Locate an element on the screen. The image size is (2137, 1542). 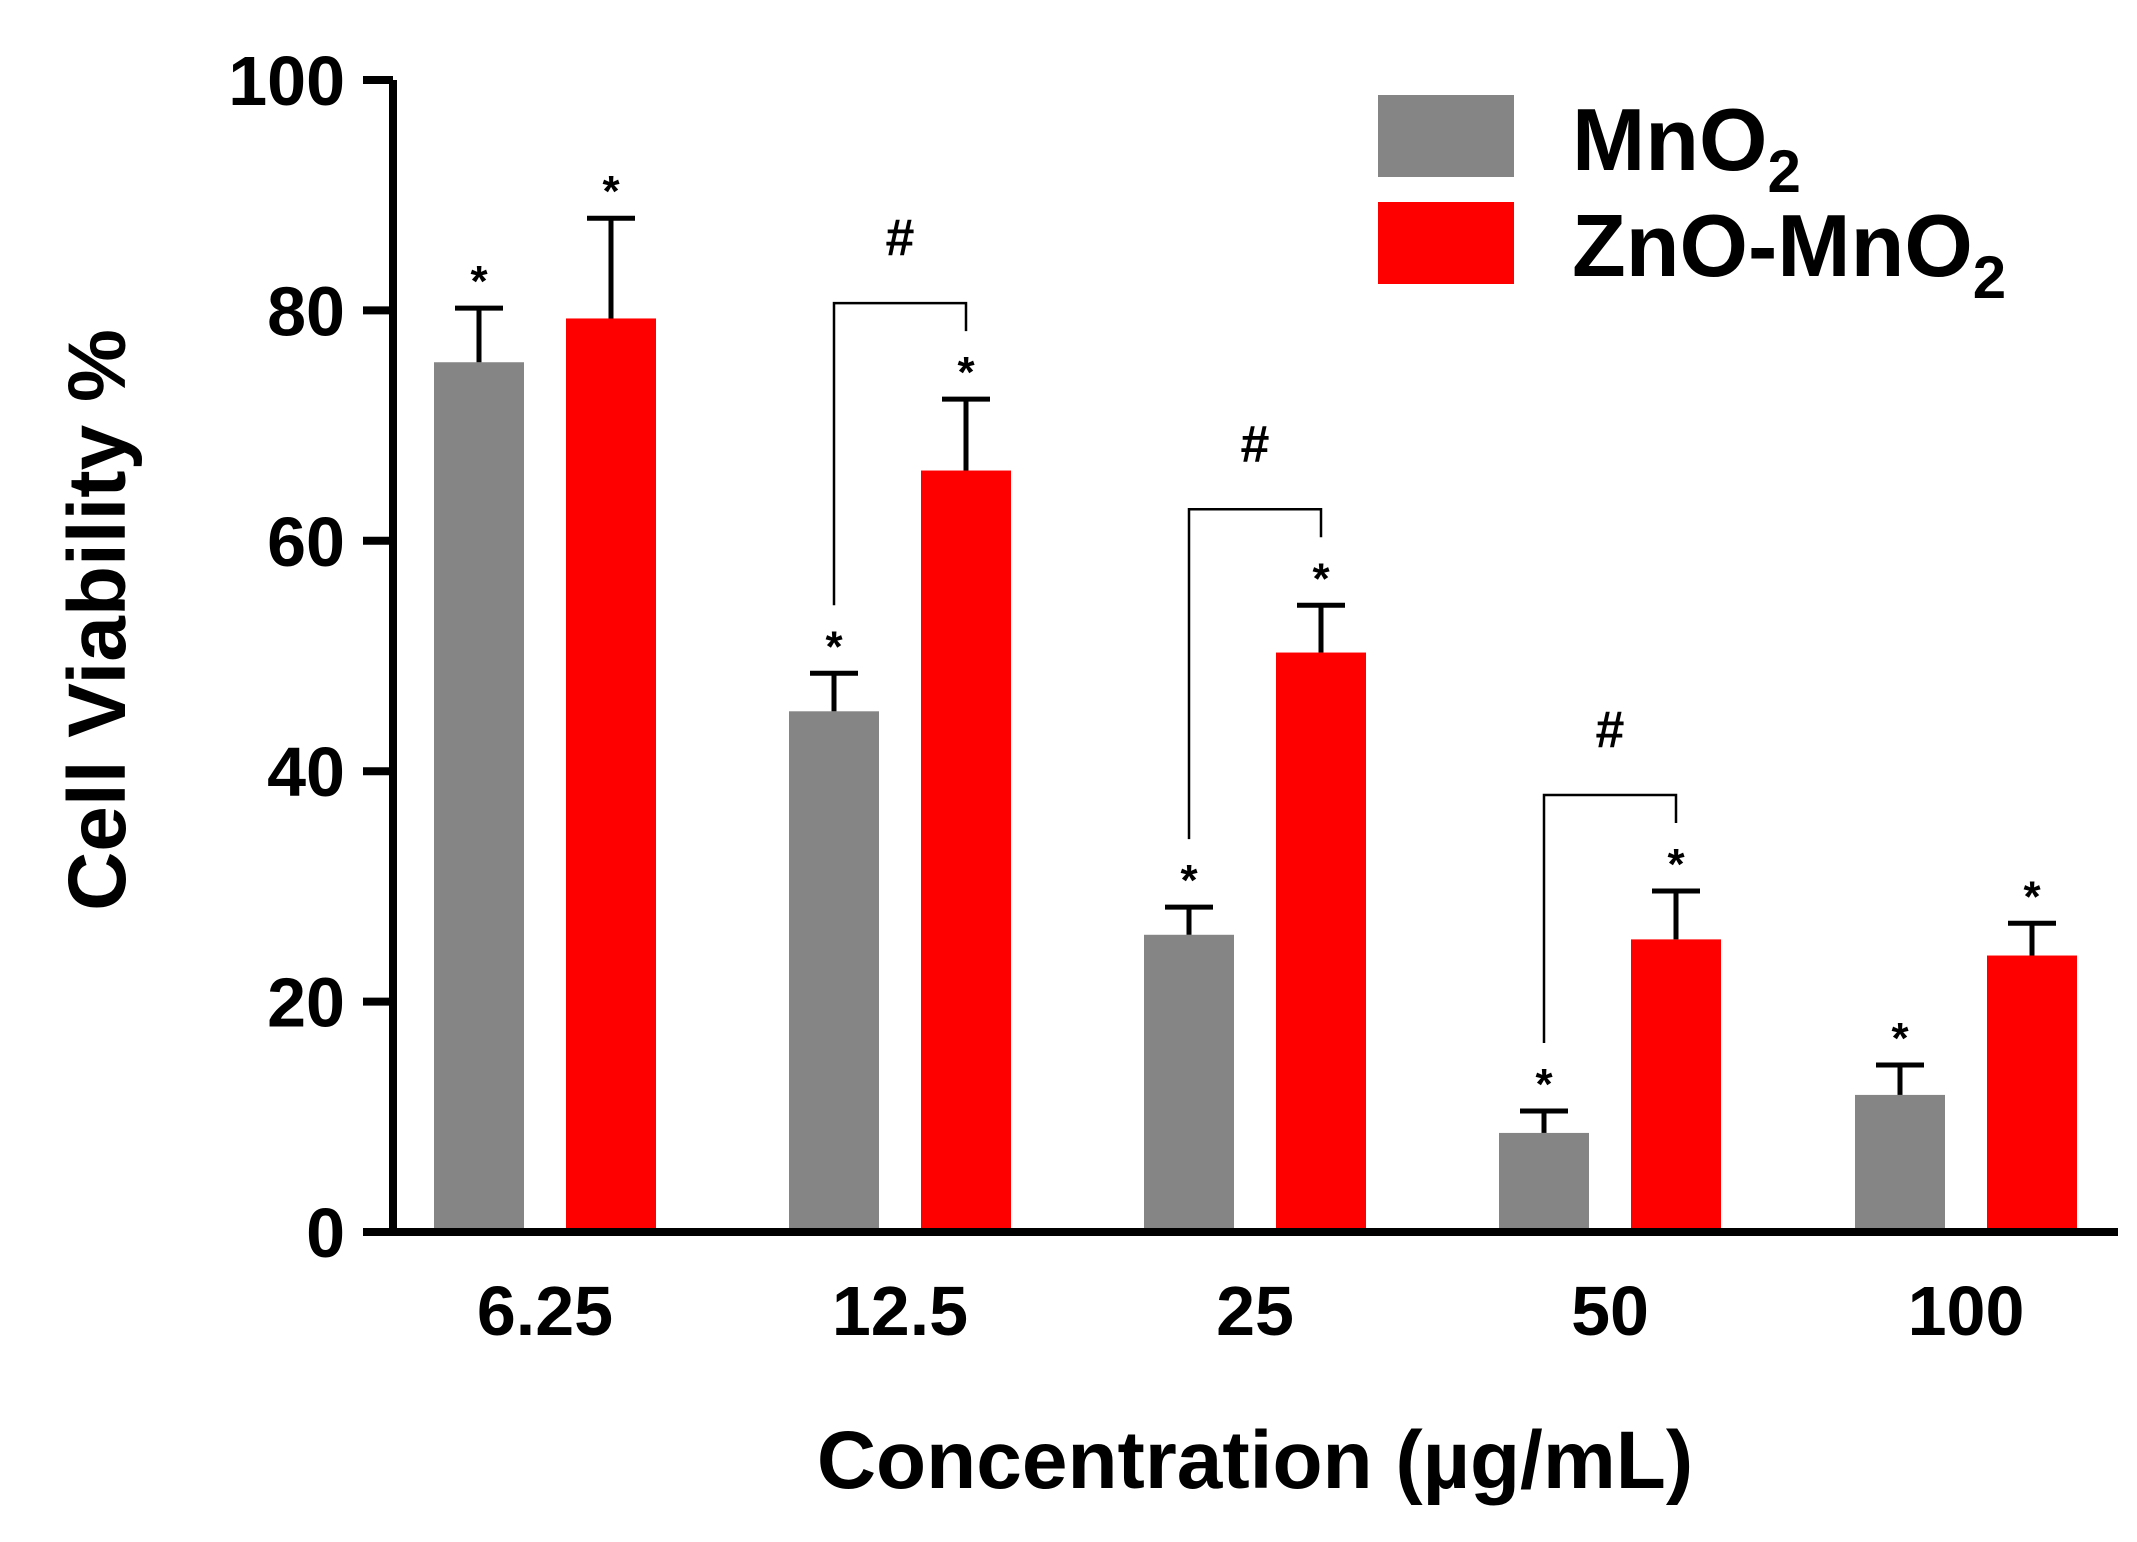
y-tick-label-40: 40 is located at coordinates (306, 772).